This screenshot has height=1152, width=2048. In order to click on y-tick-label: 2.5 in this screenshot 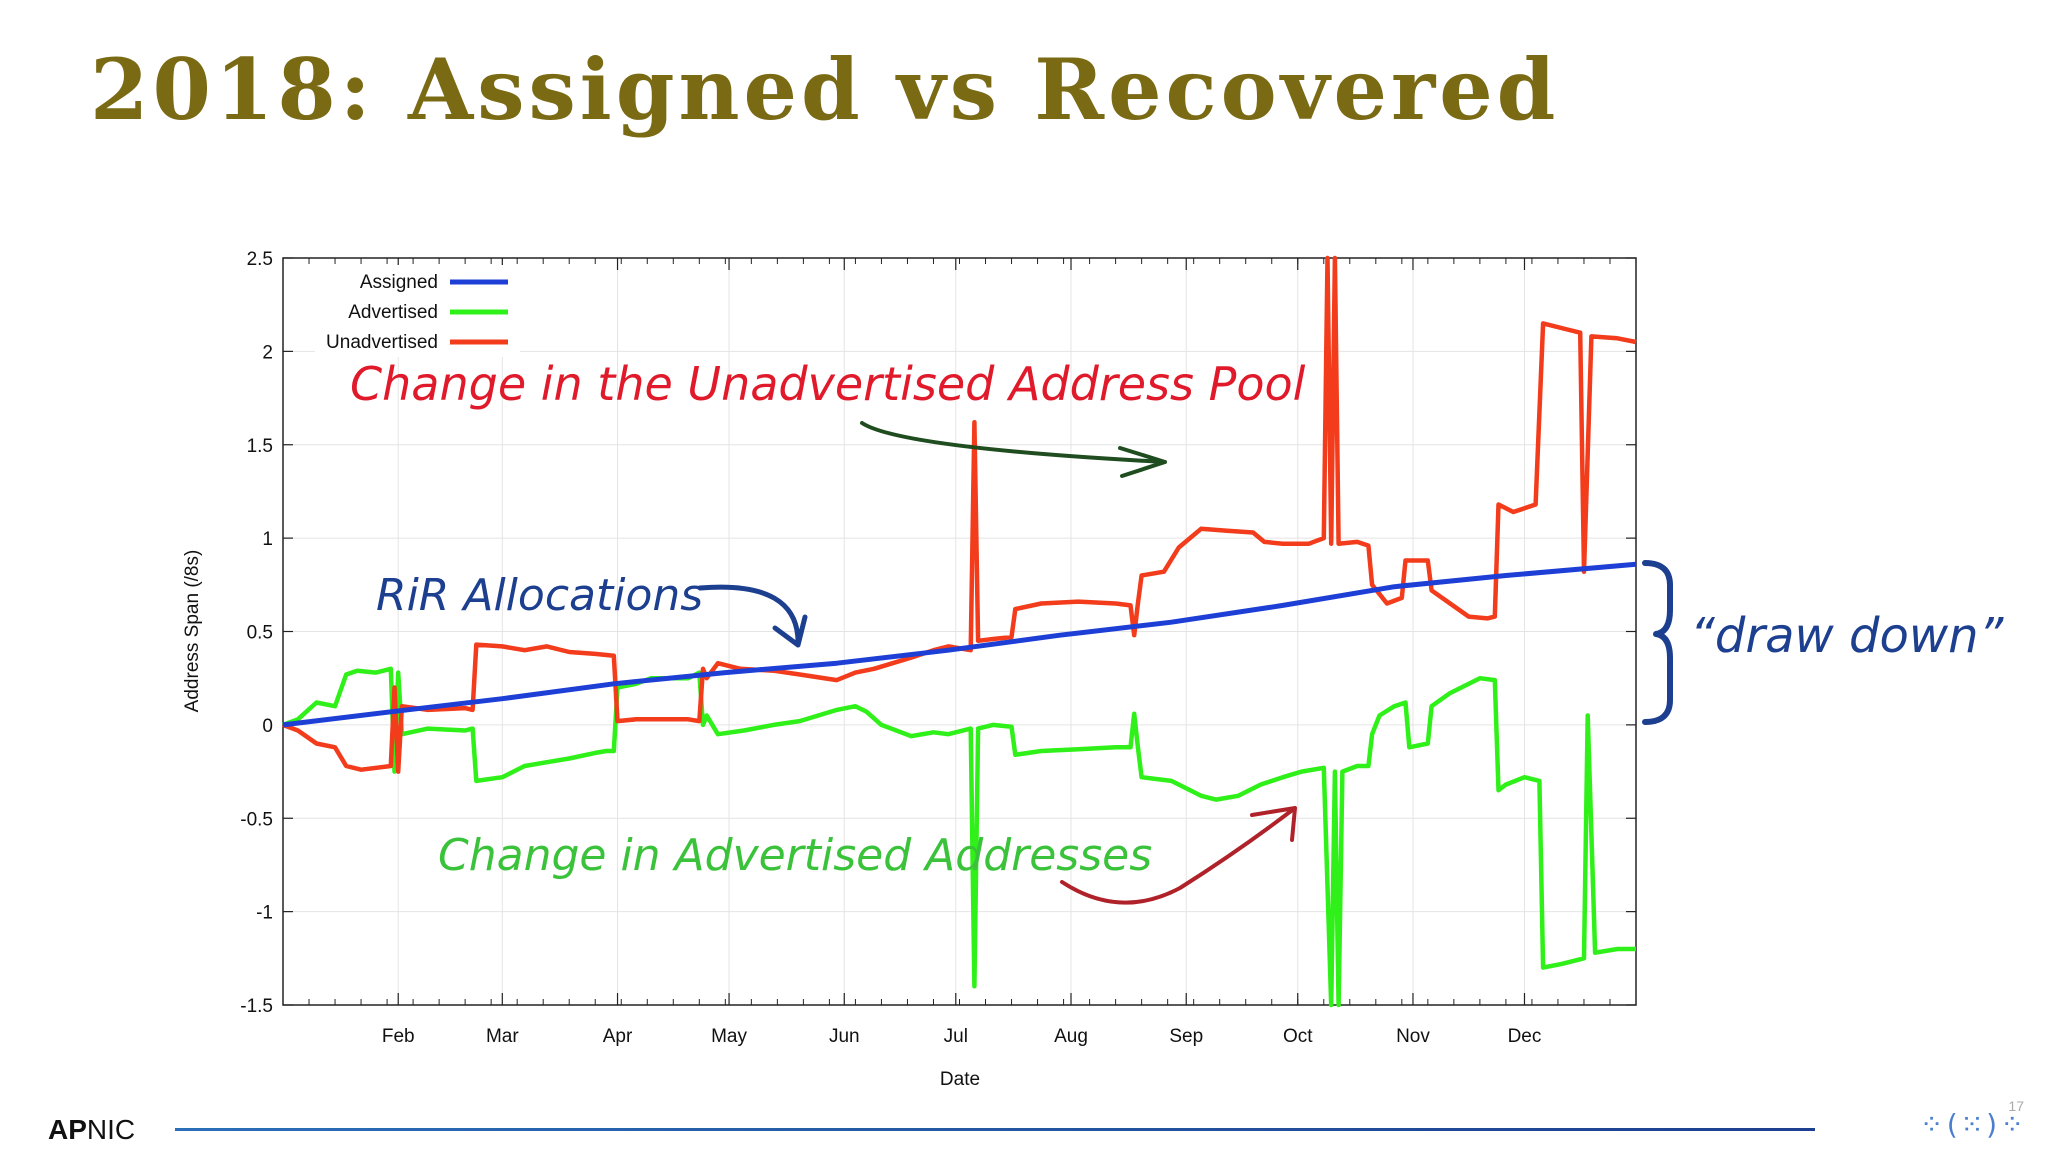, I will do `click(260, 259)`.